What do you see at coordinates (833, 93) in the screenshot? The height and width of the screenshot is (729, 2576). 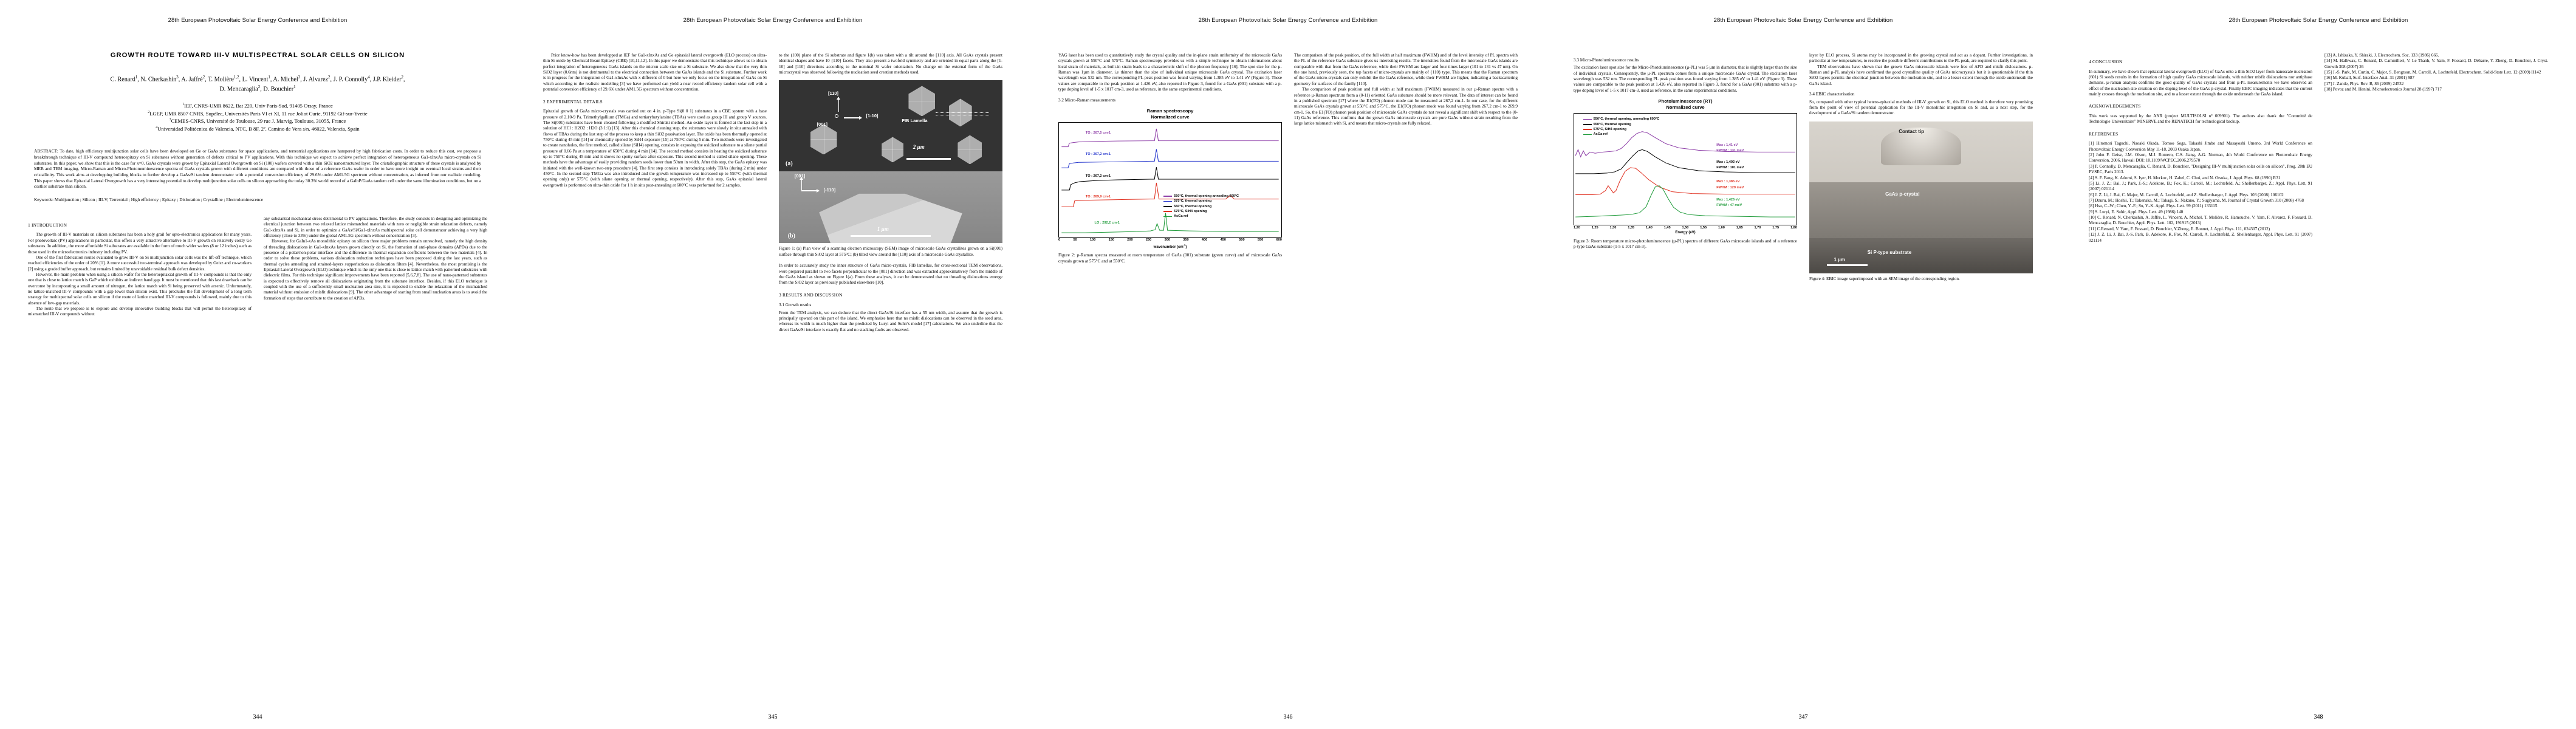 I see `axis-label-110: [110]` at bounding box center [833, 93].